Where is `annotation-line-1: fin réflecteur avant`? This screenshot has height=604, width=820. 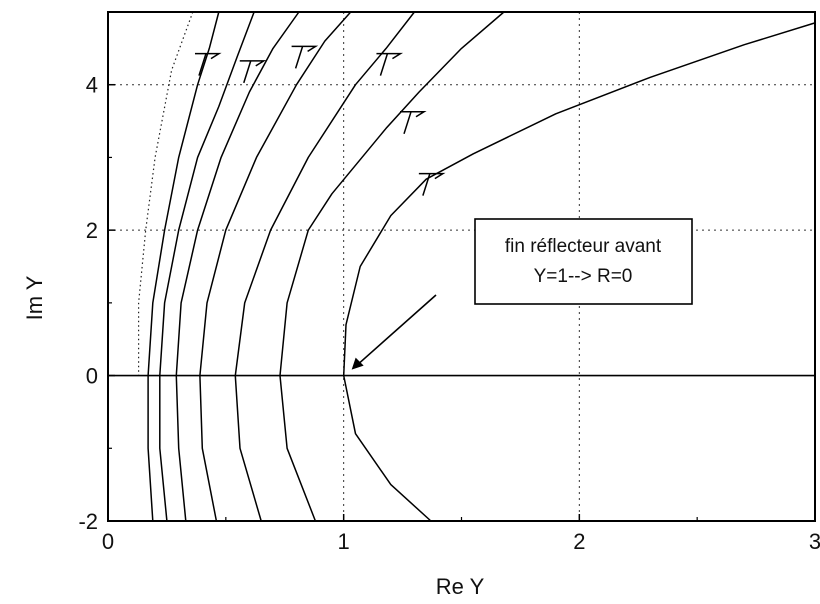
annotation-line-1: fin réflecteur avant is located at coordinates (583, 246).